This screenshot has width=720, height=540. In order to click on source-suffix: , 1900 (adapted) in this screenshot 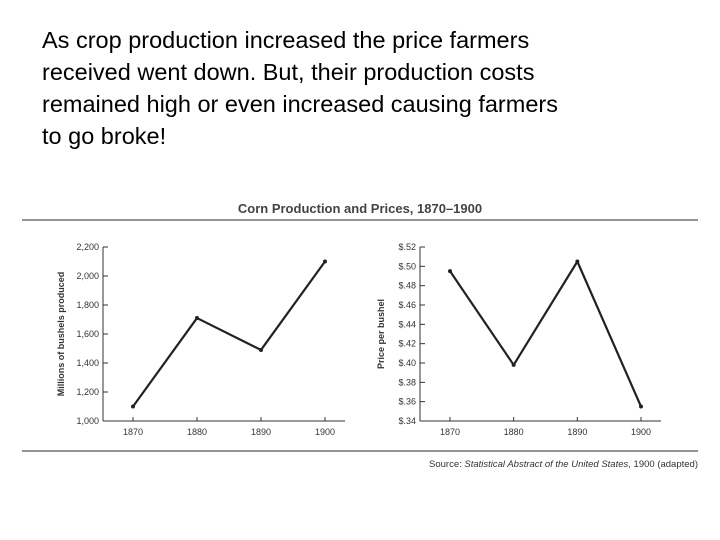, I will do `click(663, 464)`.